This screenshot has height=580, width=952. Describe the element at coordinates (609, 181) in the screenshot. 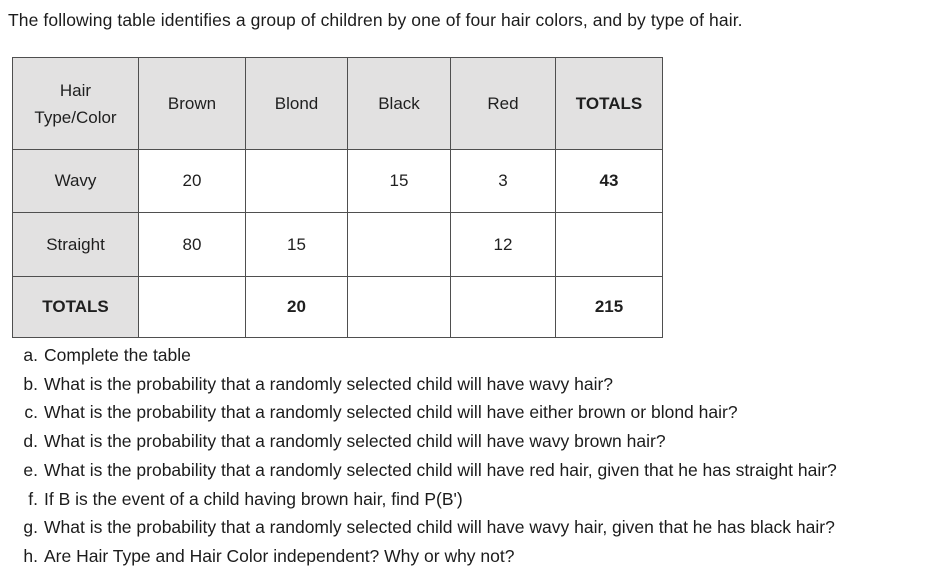

I see `cell-wavy-total: 43` at that location.